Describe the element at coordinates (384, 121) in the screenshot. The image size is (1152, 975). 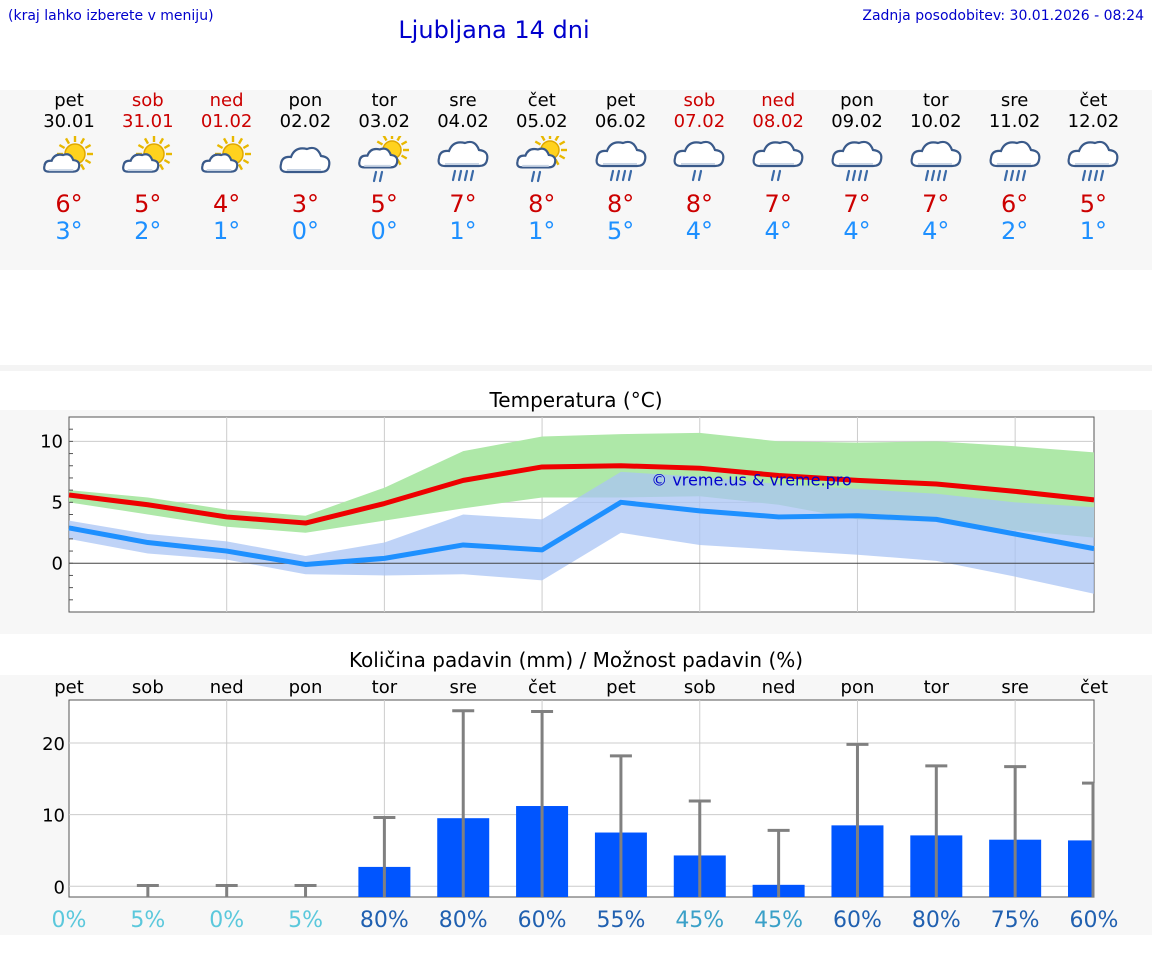
I see `day-date: 03.02` at that location.